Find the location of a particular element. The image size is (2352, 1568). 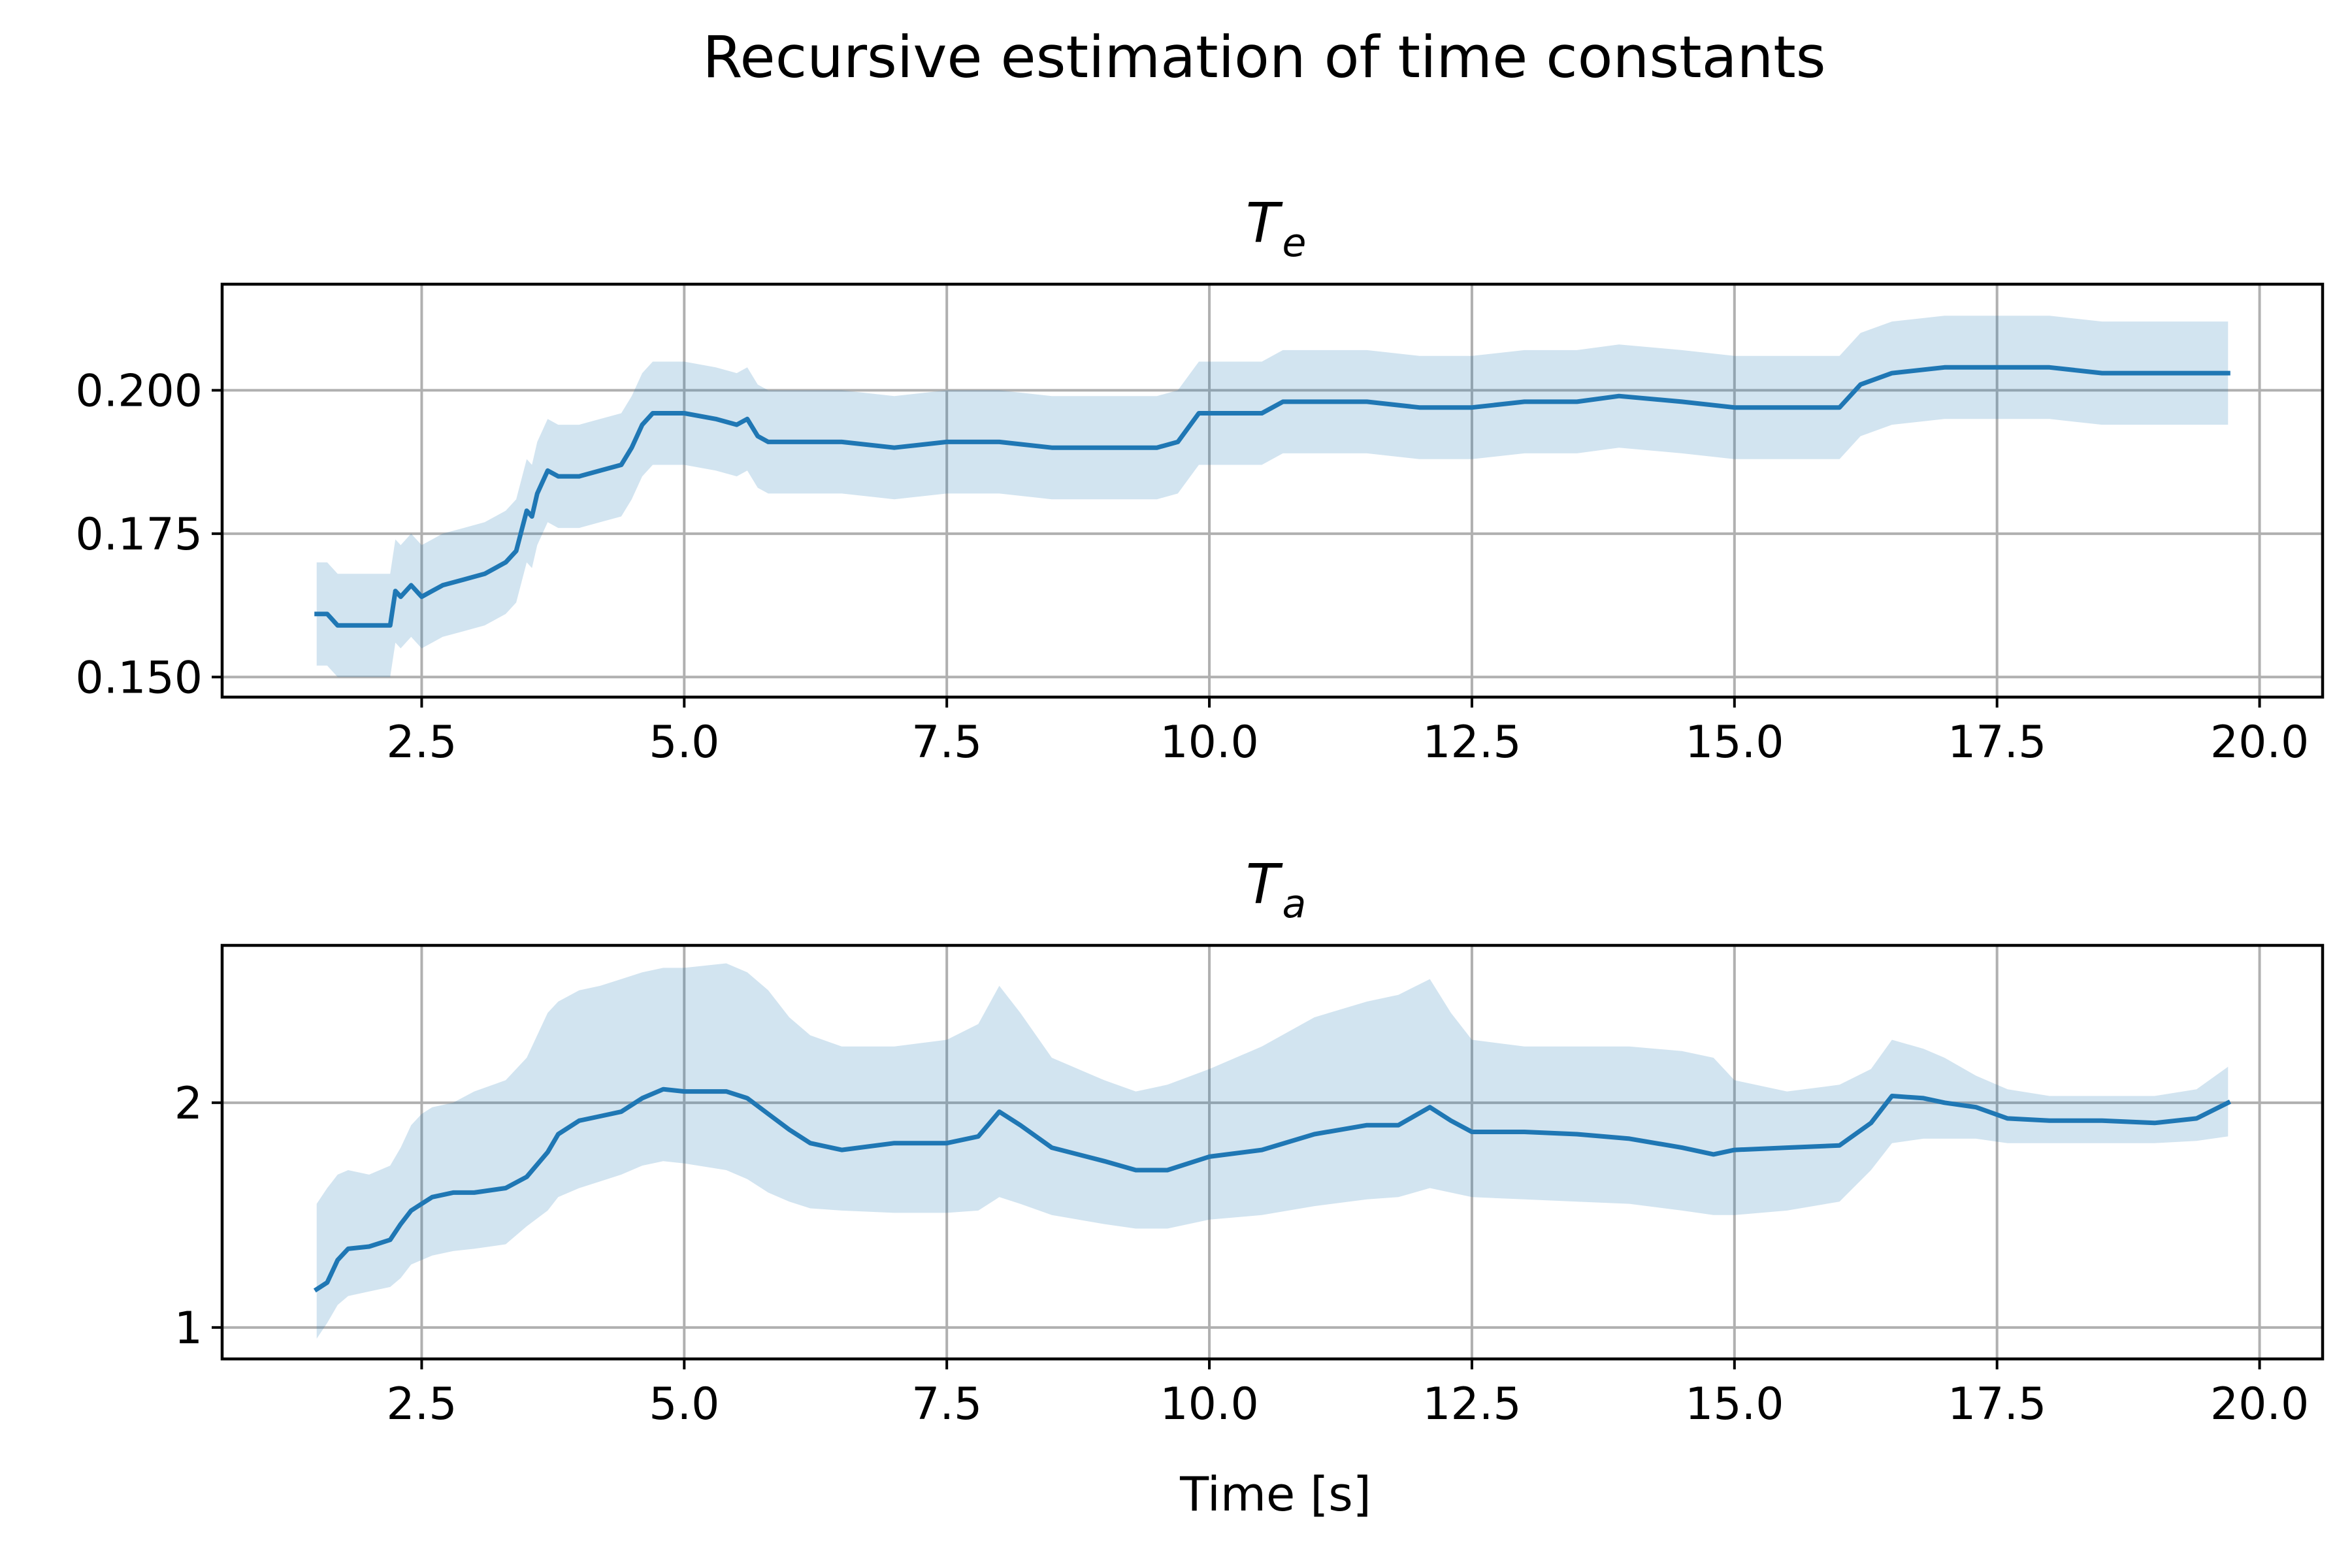

y-tick-label: 0.200 is located at coordinates (139, 391).